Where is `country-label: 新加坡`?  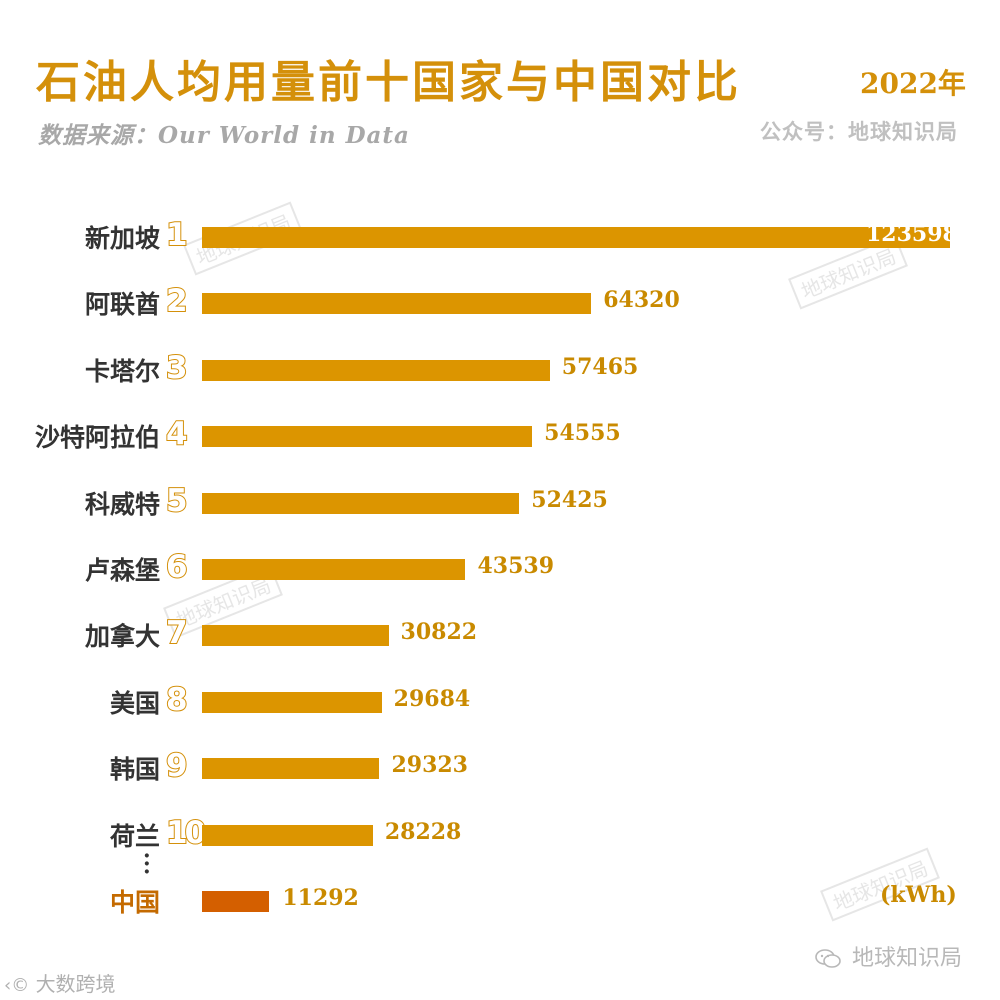
country-label: 新加坡 is located at coordinates (122, 238).